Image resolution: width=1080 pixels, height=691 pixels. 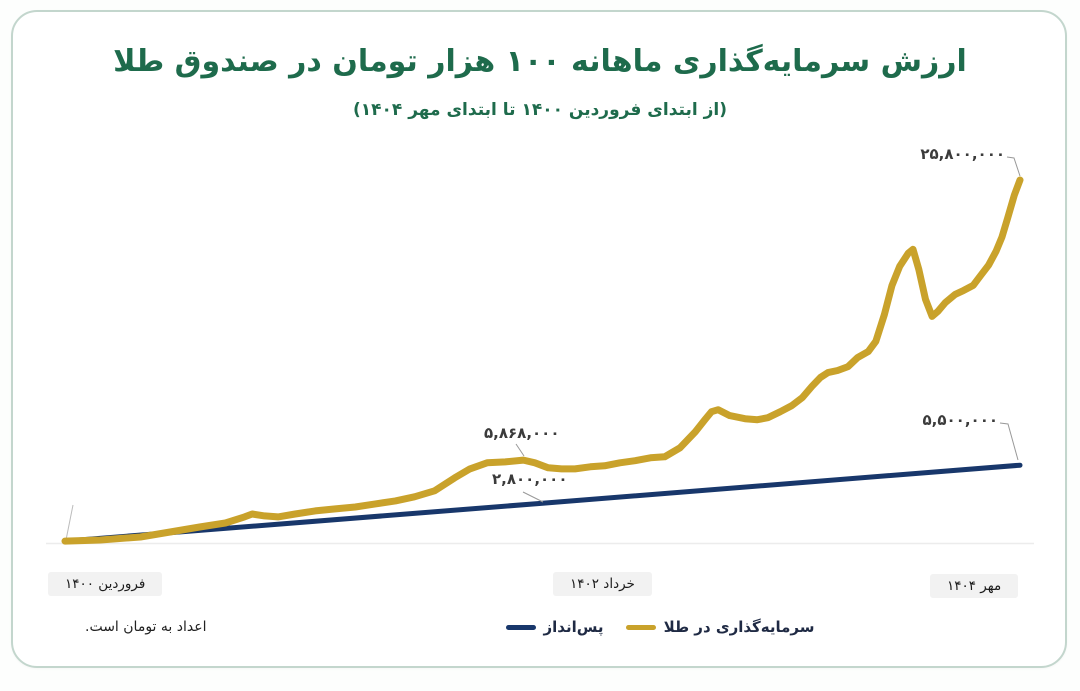 I want to click on legend: سرمایه‌گذاری در طلا پس‌انداز, so click(x=660, y=627).